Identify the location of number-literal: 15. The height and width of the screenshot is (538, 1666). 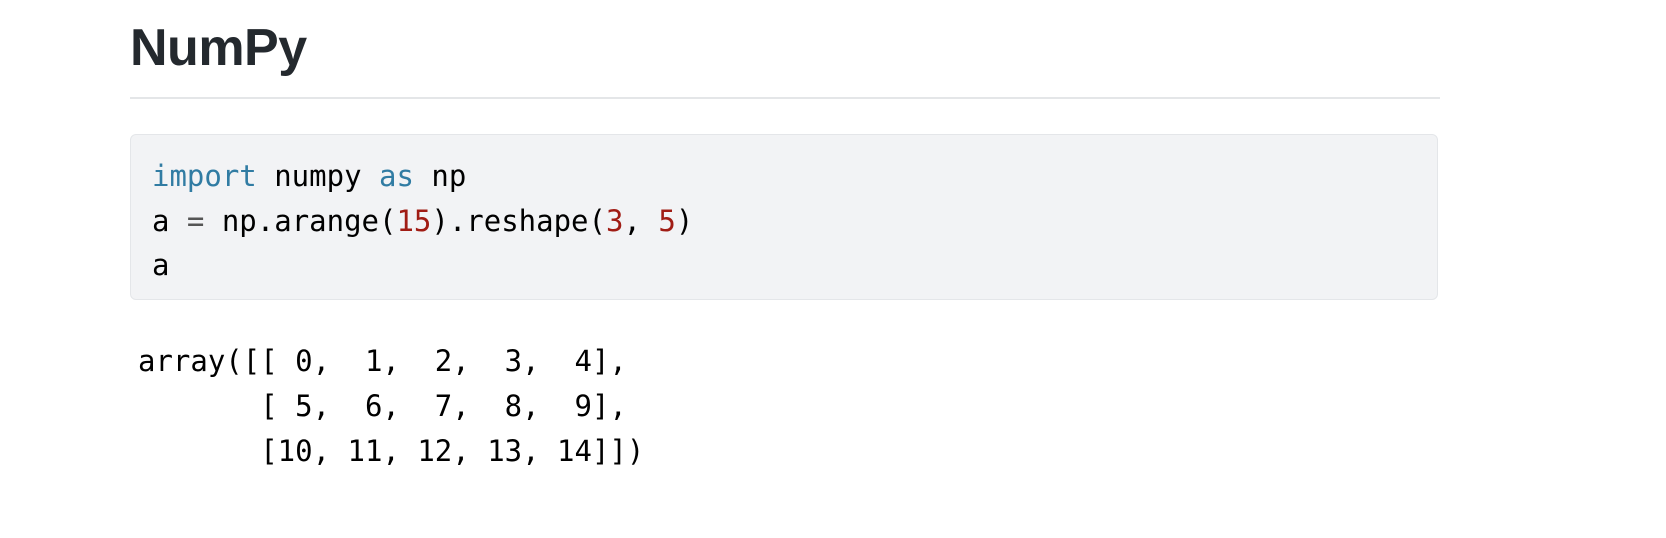
(414, 220).